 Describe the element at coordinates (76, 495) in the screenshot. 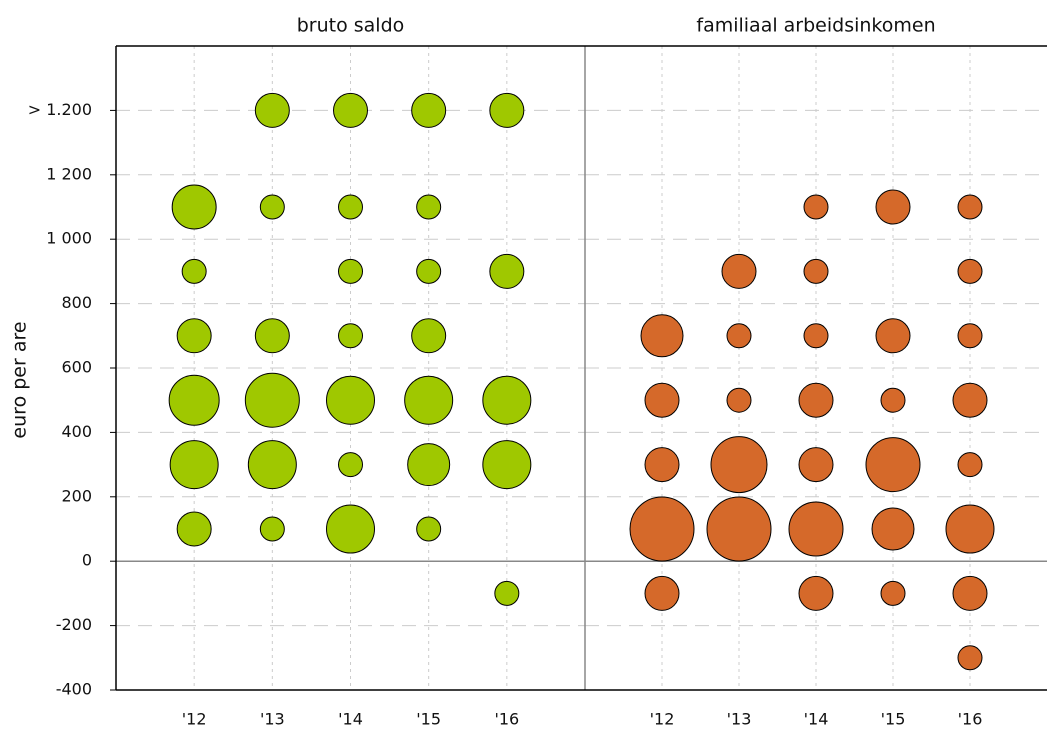

I see `y-tick-label: 200` at that location.